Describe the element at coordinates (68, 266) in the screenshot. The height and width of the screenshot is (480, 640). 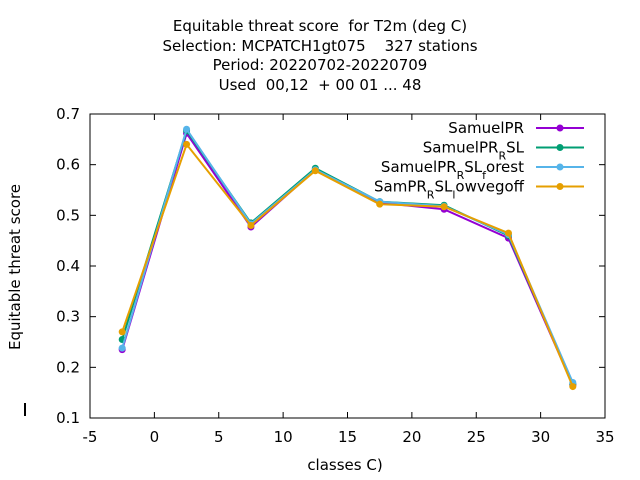
I see `y-tick-label: 0.4` at that location.